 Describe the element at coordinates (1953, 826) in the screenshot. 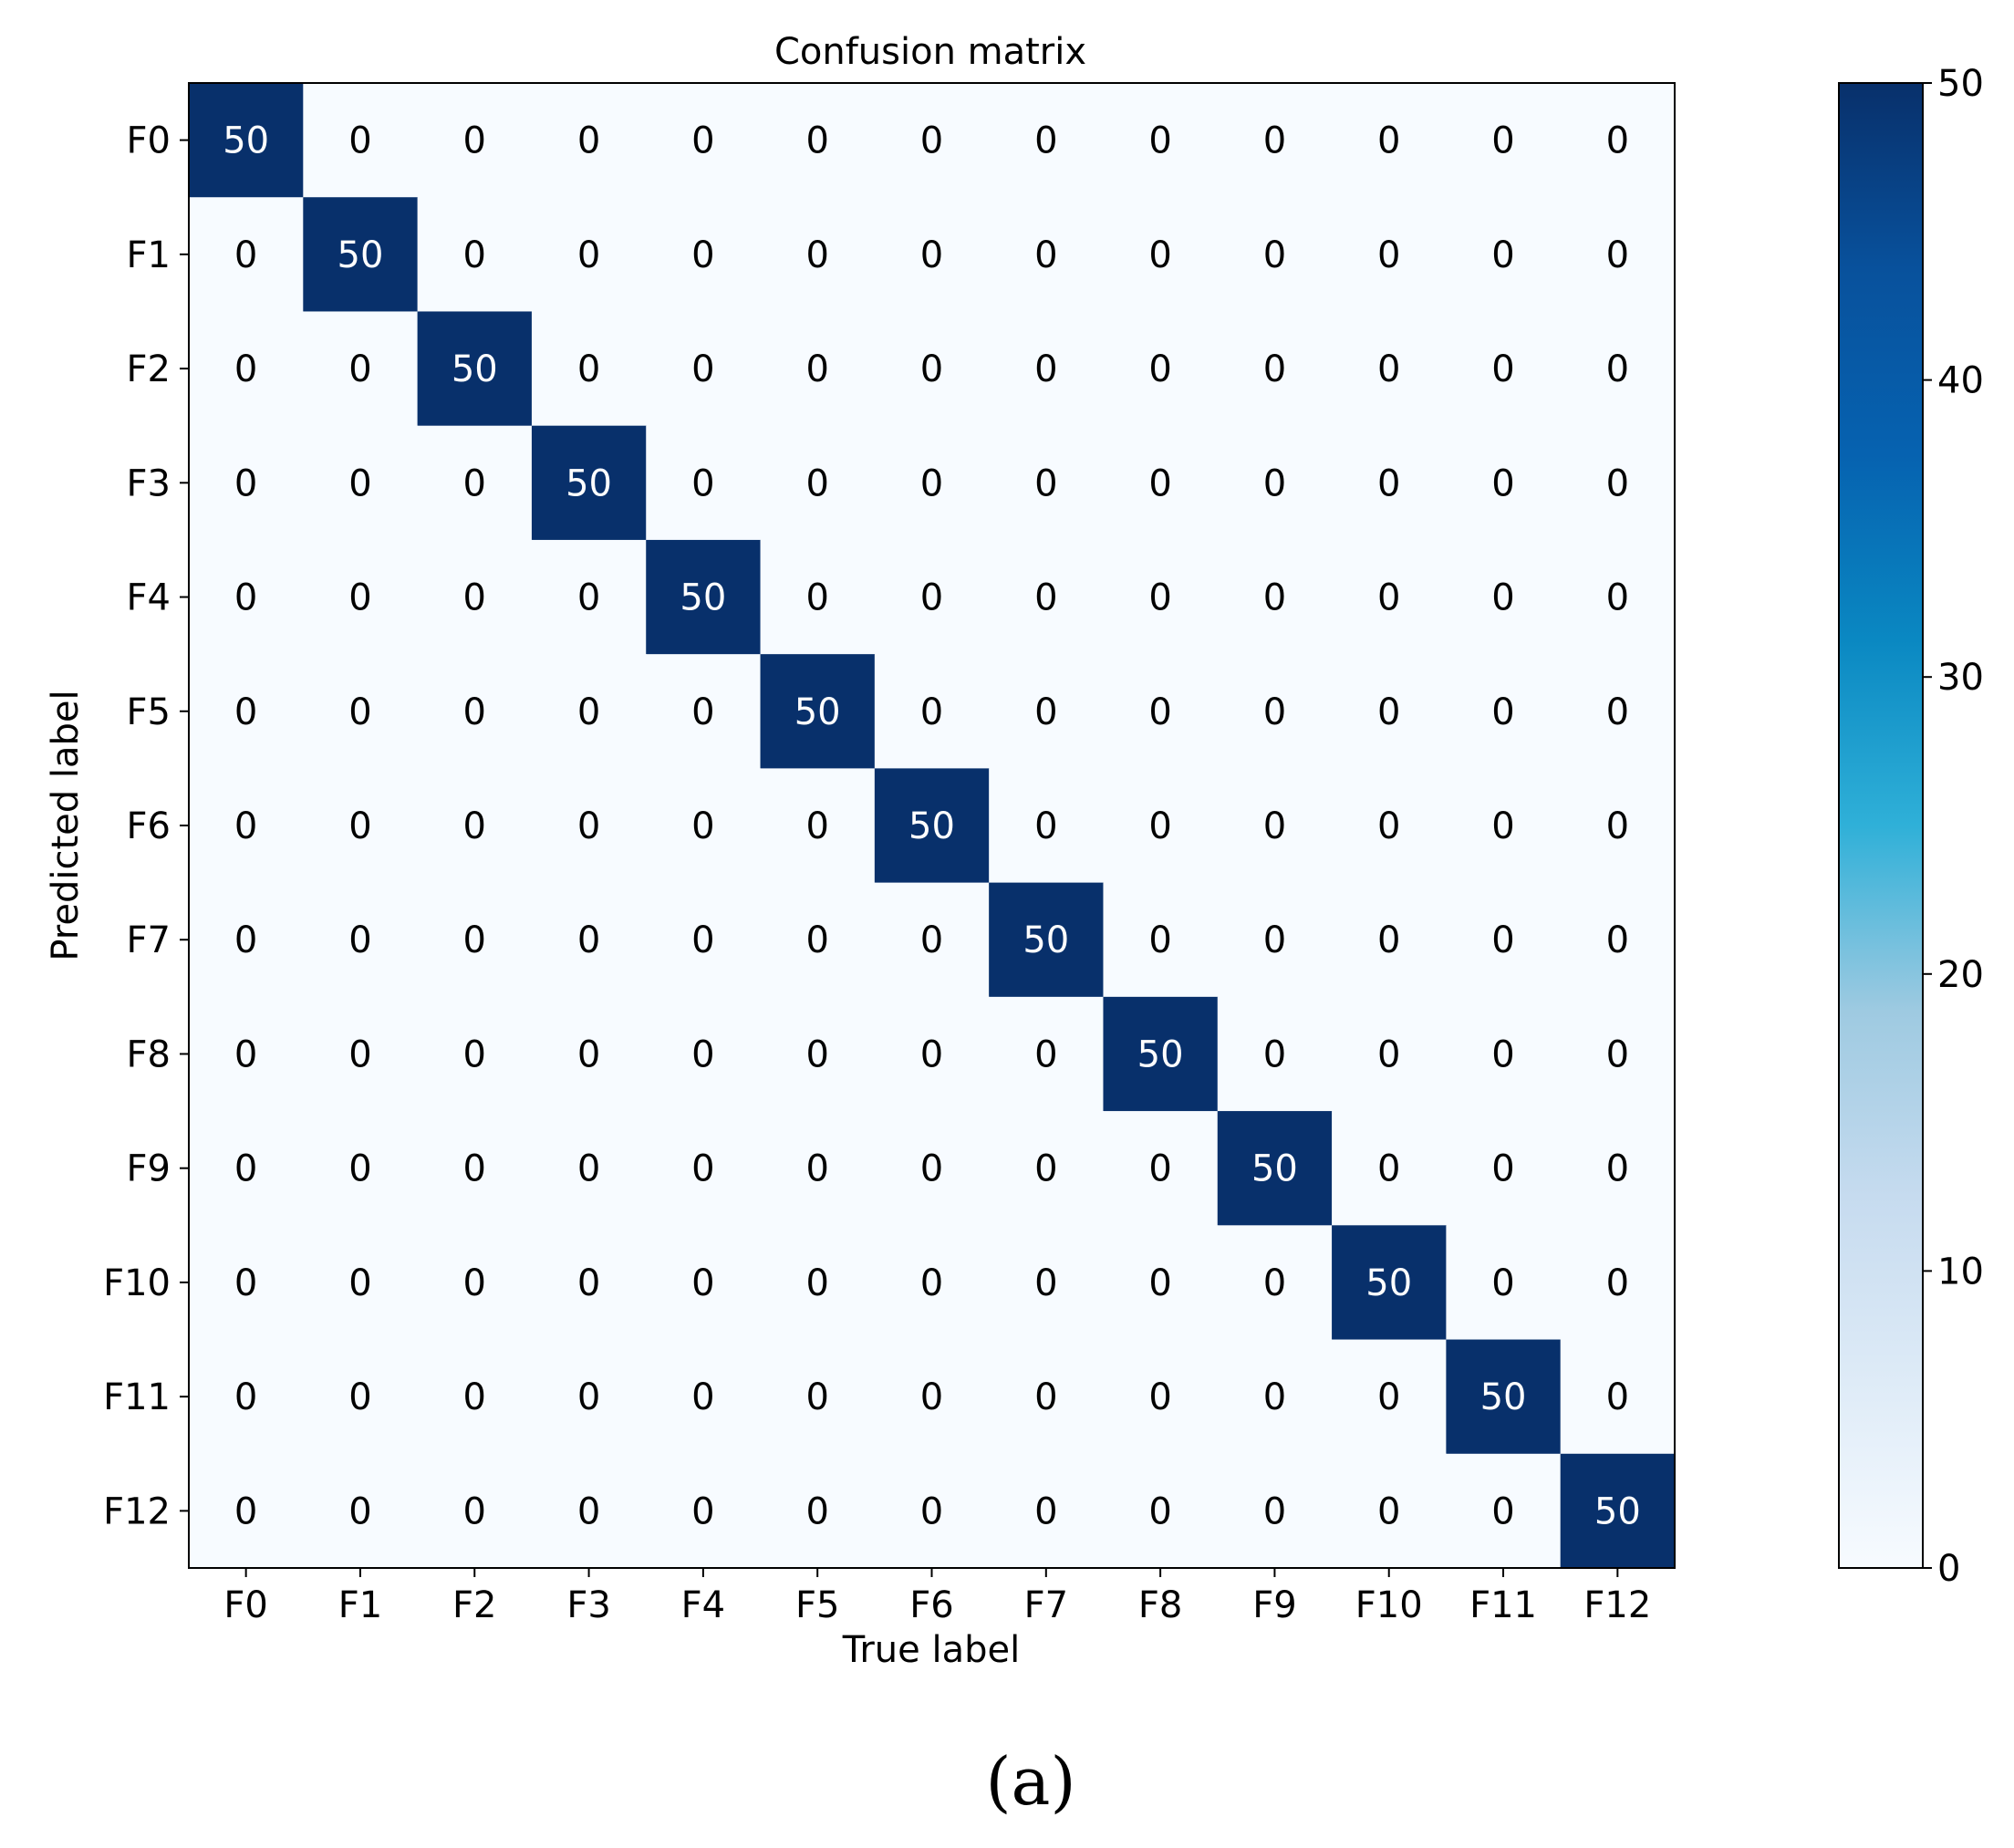

I see `colorbar-ticks: 0 10 20 30 40 50` at that location.